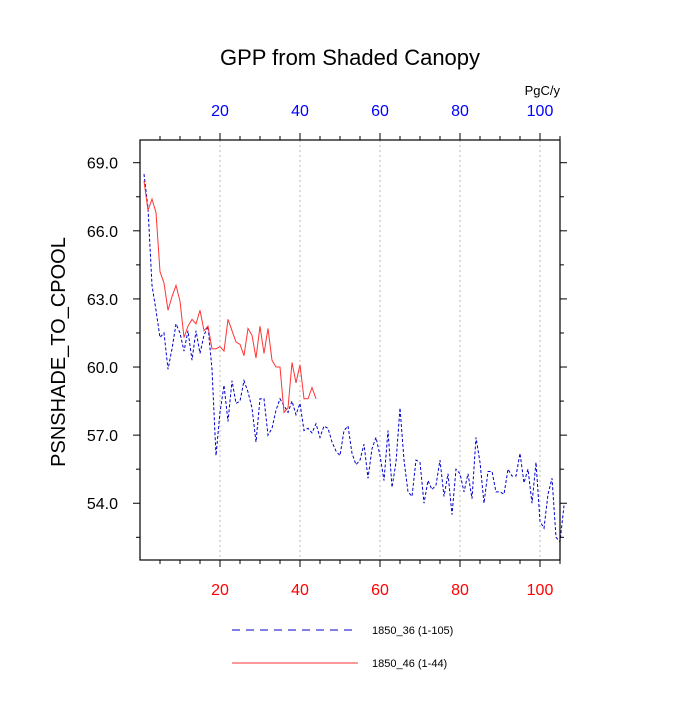  Describe the element at coordinates (102, 164) in the screenshot. I see `y-tick-label-5: 69.0` at that location.